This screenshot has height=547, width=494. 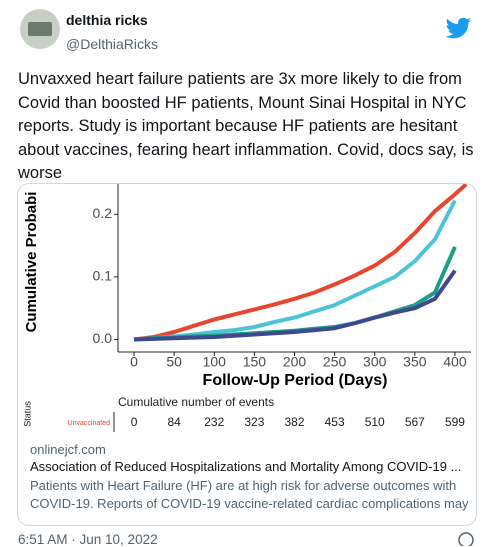 What do you see at coordinates (68, 449) in the screenshot?
I see `card-domain: onlinejcf.com` at bounding box center [68, 449].